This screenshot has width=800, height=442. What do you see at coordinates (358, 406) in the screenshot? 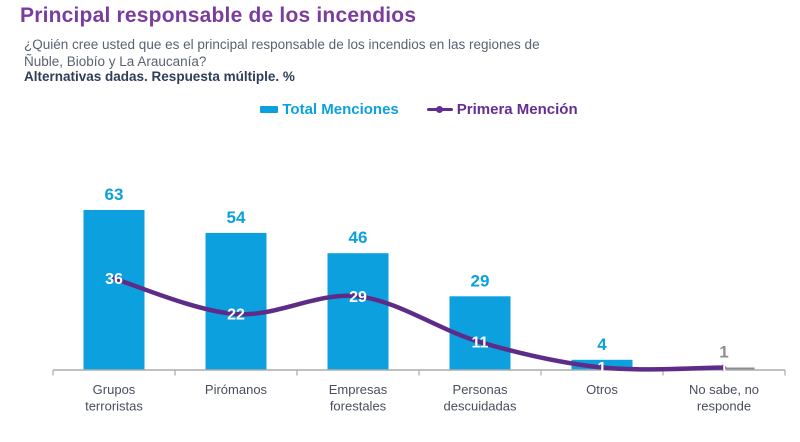
I see `category-label: forestales` at bounding box center [358, 406].